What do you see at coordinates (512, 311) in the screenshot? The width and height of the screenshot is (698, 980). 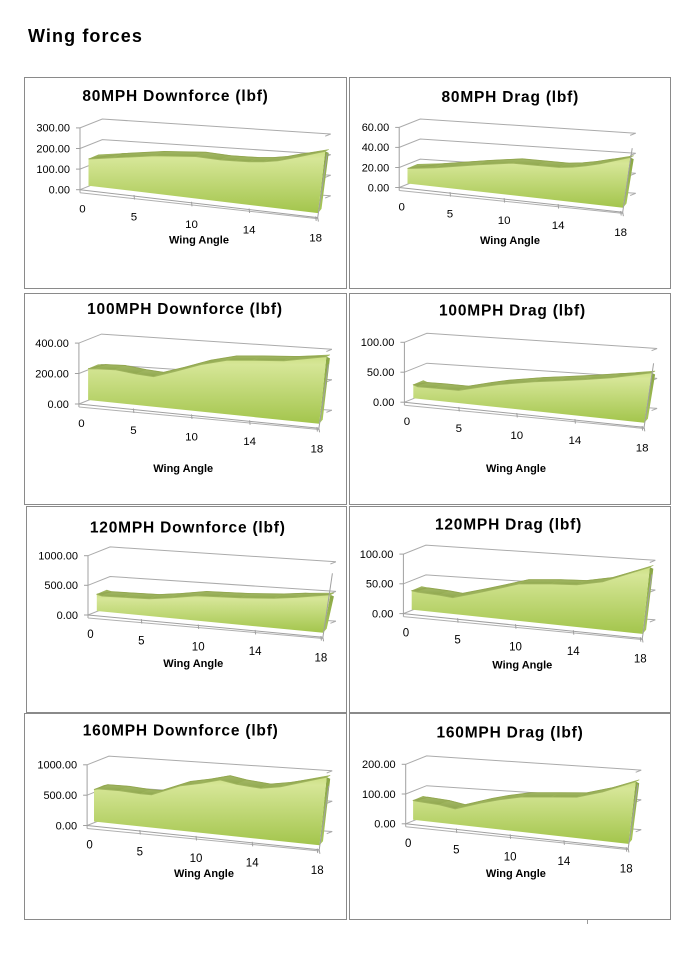 I see `svg-text: 100MPH Drag (lbf)` at bounding box center [512, 311].